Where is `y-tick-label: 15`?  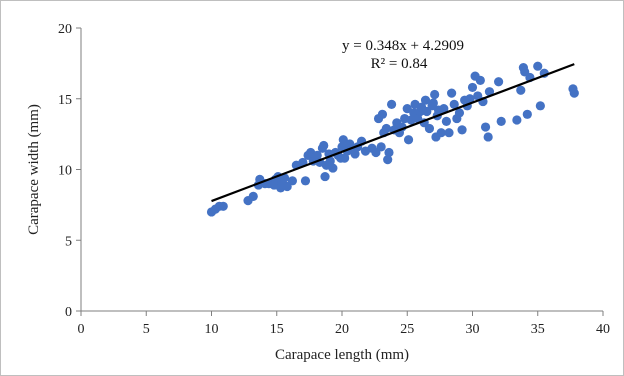
y-tick-label: 15 is located at coordinates (65, 100).